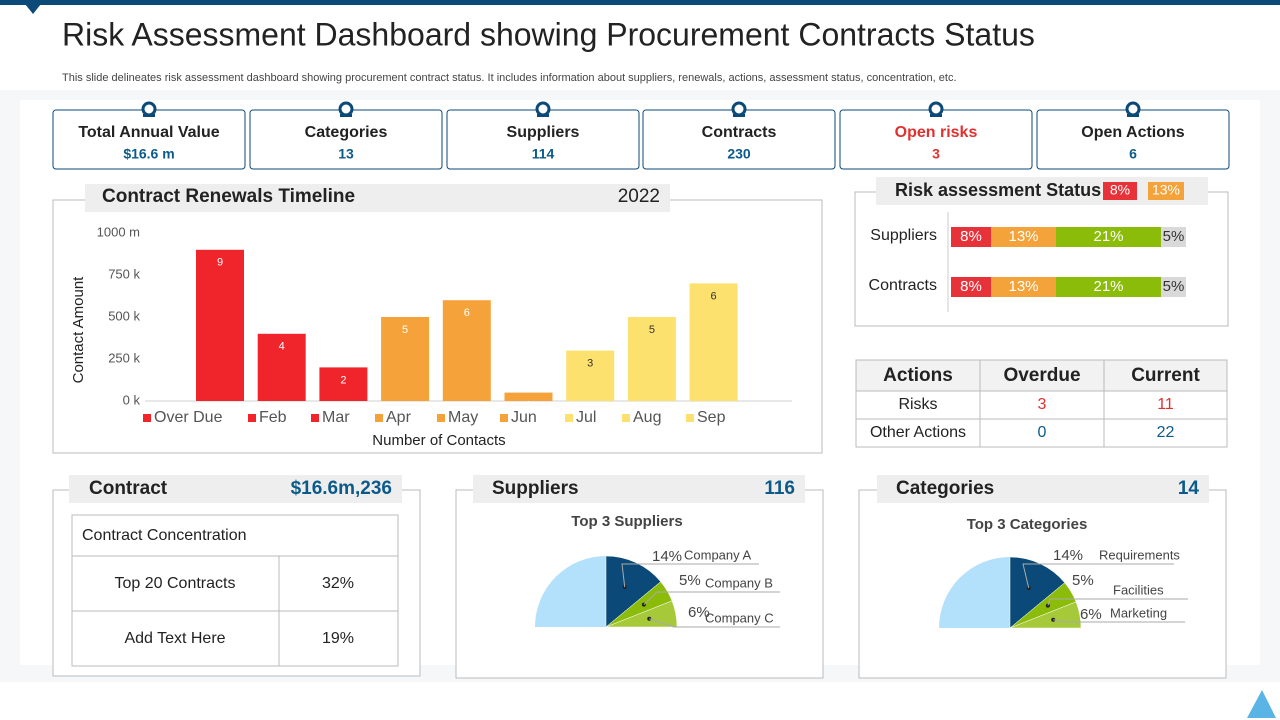  Describe the element at coordinates (463, 417) in the screenshot. I see `legend-label: May` at that location.